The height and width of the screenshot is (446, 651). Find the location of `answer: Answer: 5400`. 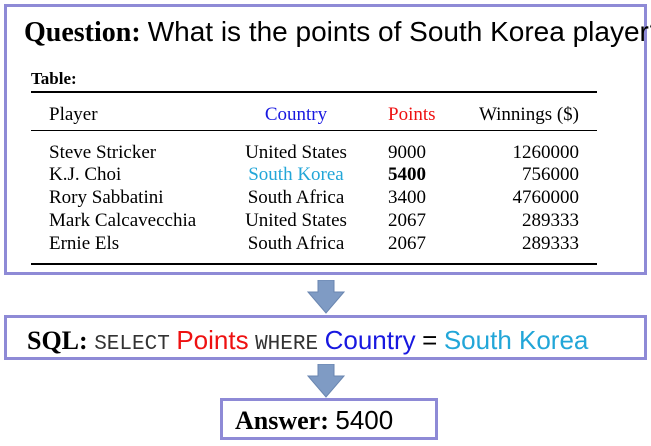

answer: Answer: 5400 is located at coordinates (314, 420).